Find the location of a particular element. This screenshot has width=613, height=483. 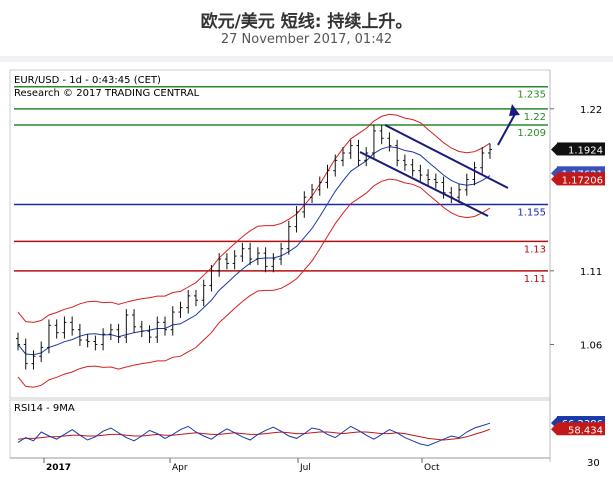

rsi-lines is located at coordinates (254, 434).